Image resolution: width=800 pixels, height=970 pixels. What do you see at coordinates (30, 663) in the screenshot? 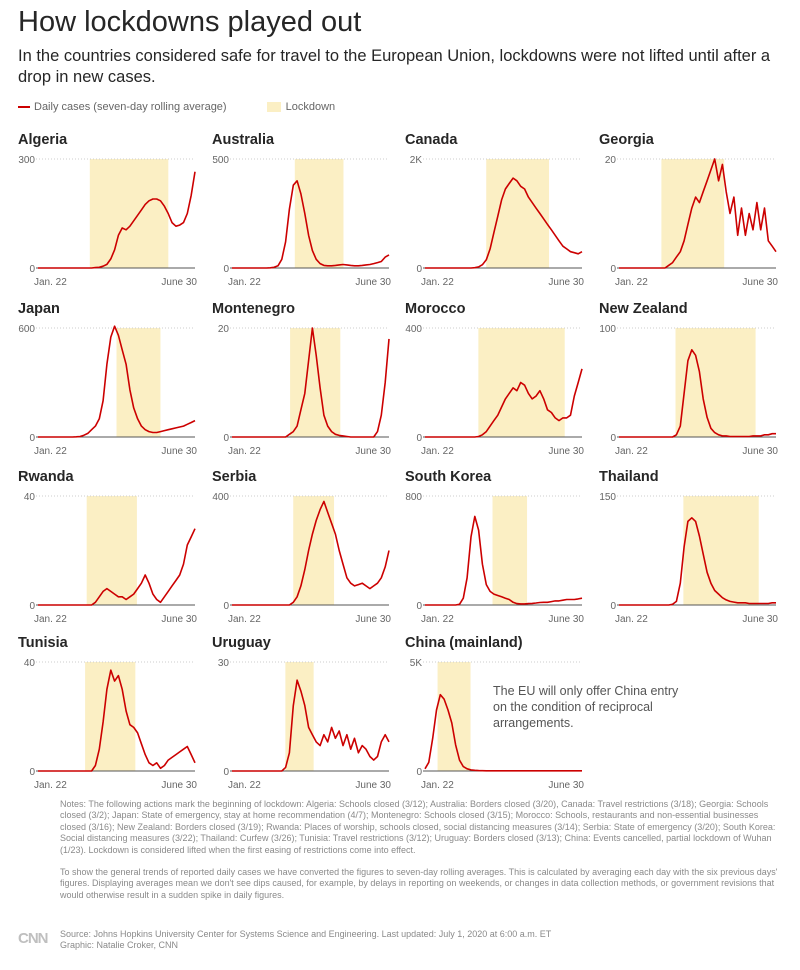
I see `y-max-label: 40` at bounding box center [30, 663].